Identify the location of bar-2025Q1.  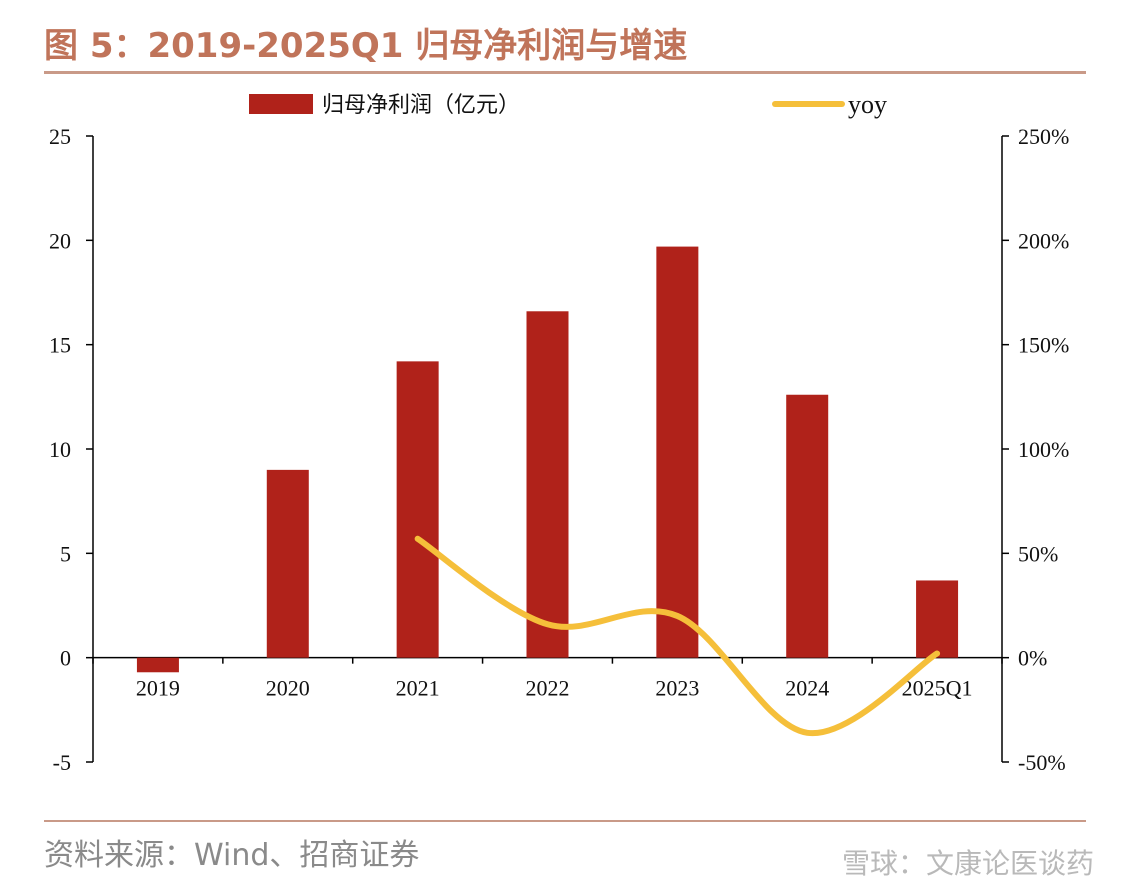
(937, 619).